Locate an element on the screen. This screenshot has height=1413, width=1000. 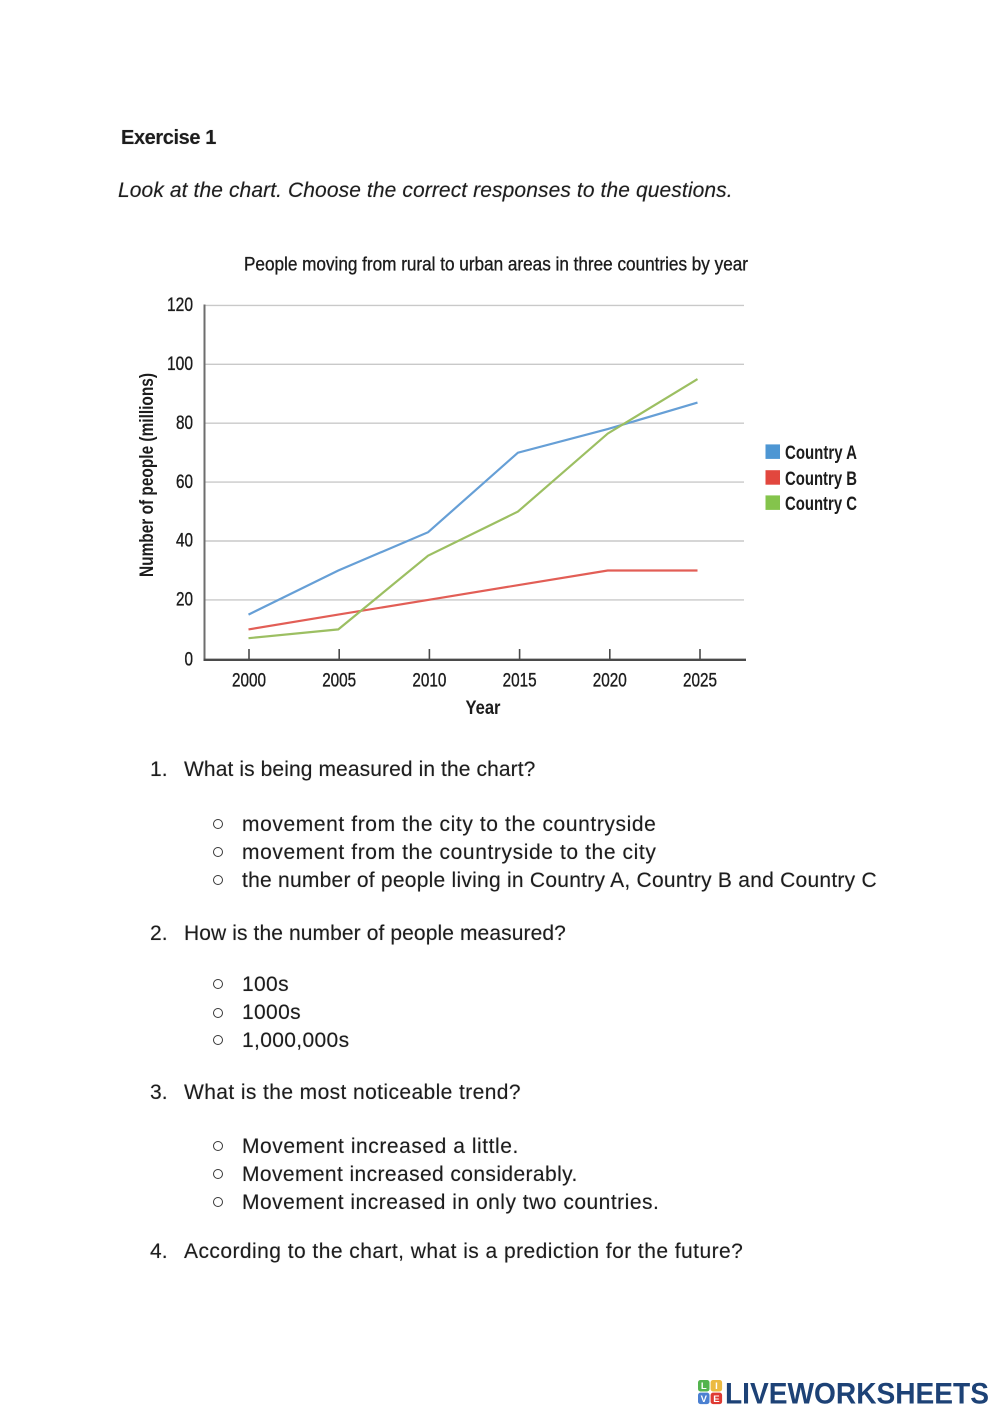
svg-text: 2005 is located at coordinates (339, 681).